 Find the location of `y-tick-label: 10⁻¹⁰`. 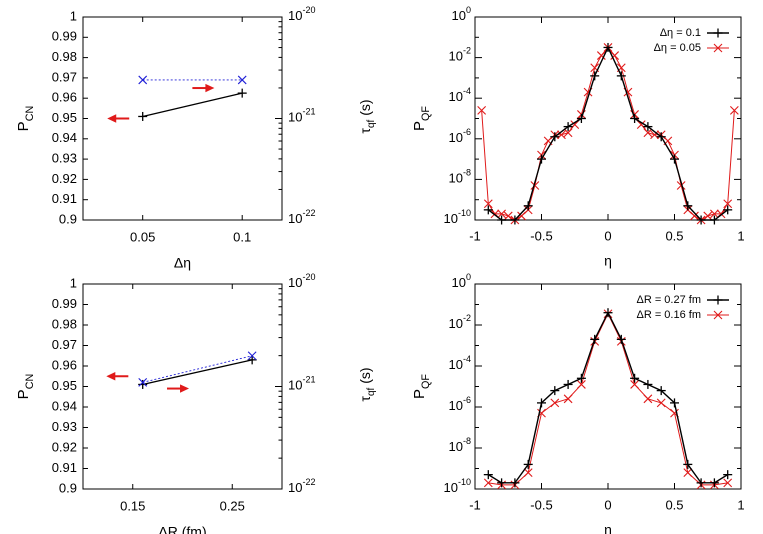

y-tick-label: 10⁻¹⁰ is located at coordinates (457, 486).